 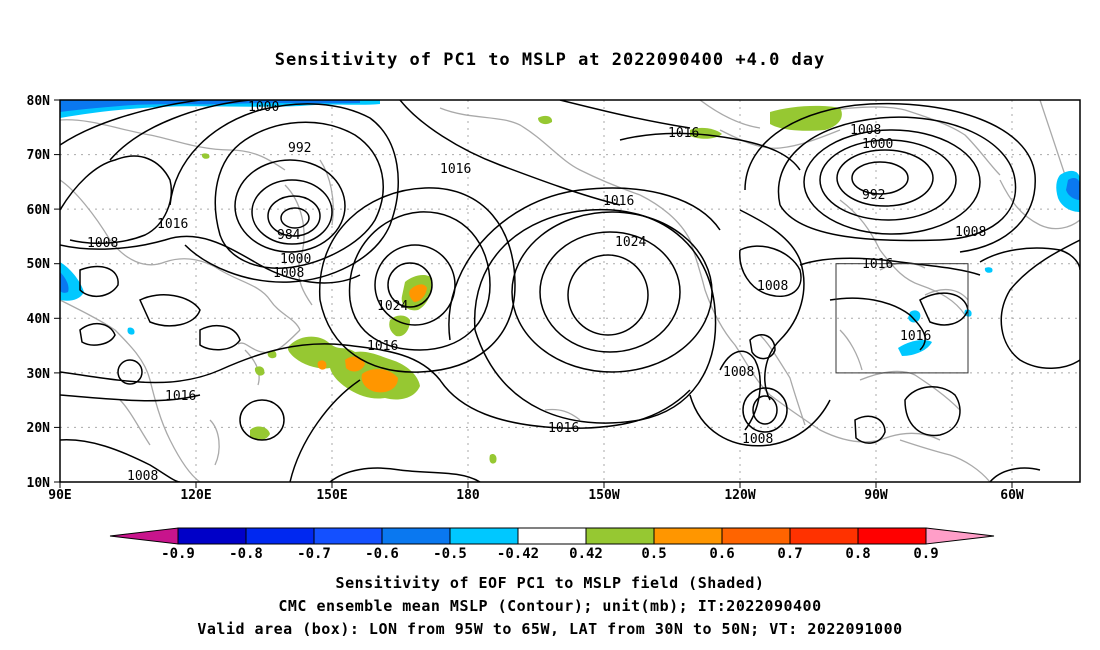 I want to click on lat-label: 50N, so click(x=39, y=264).